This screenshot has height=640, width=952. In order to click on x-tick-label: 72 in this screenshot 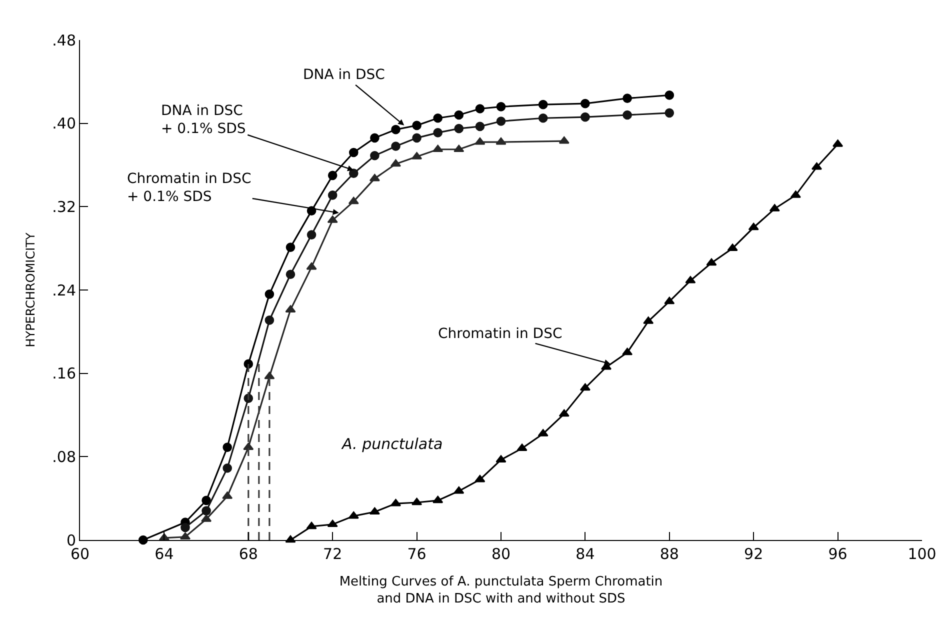, I will do `click(332, 554)`.